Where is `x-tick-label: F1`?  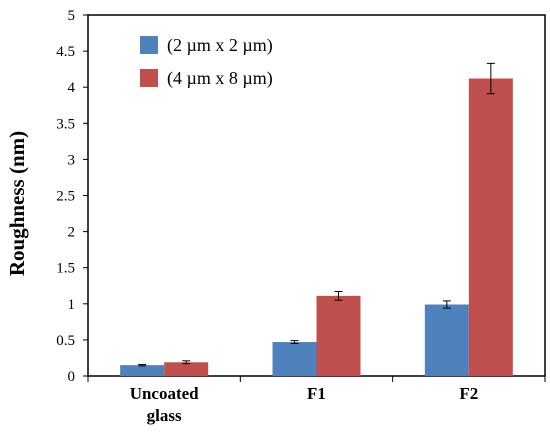
x-tick-label: F1 is located at coordinates (316, 393).